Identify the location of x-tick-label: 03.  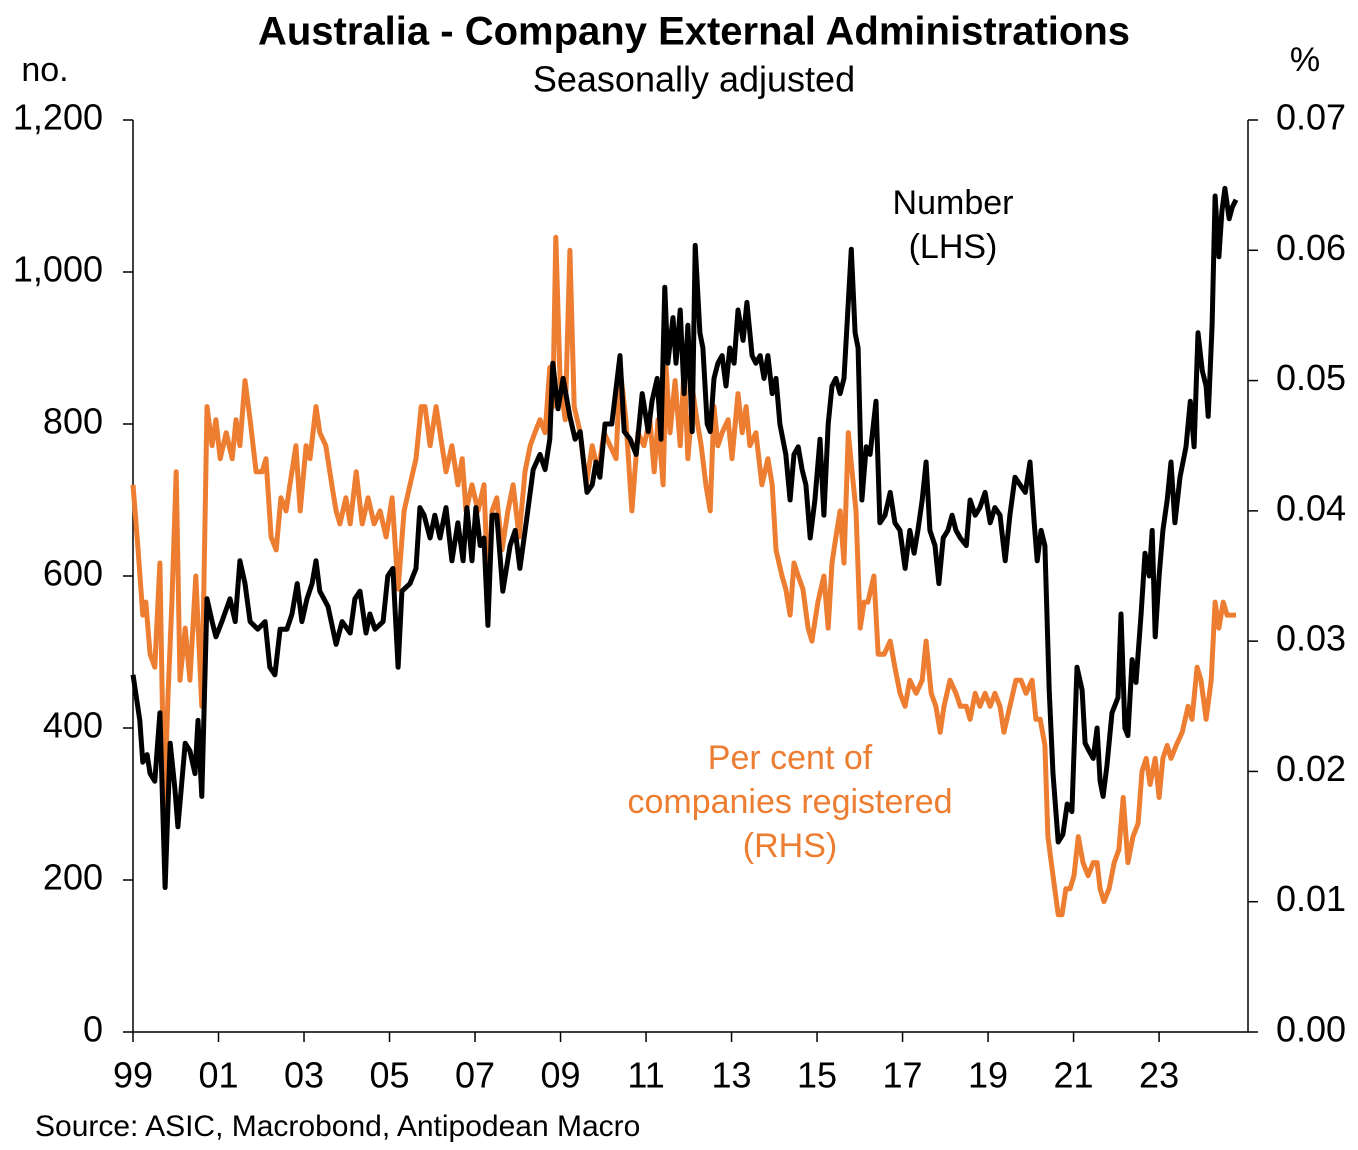
(304, 1075).